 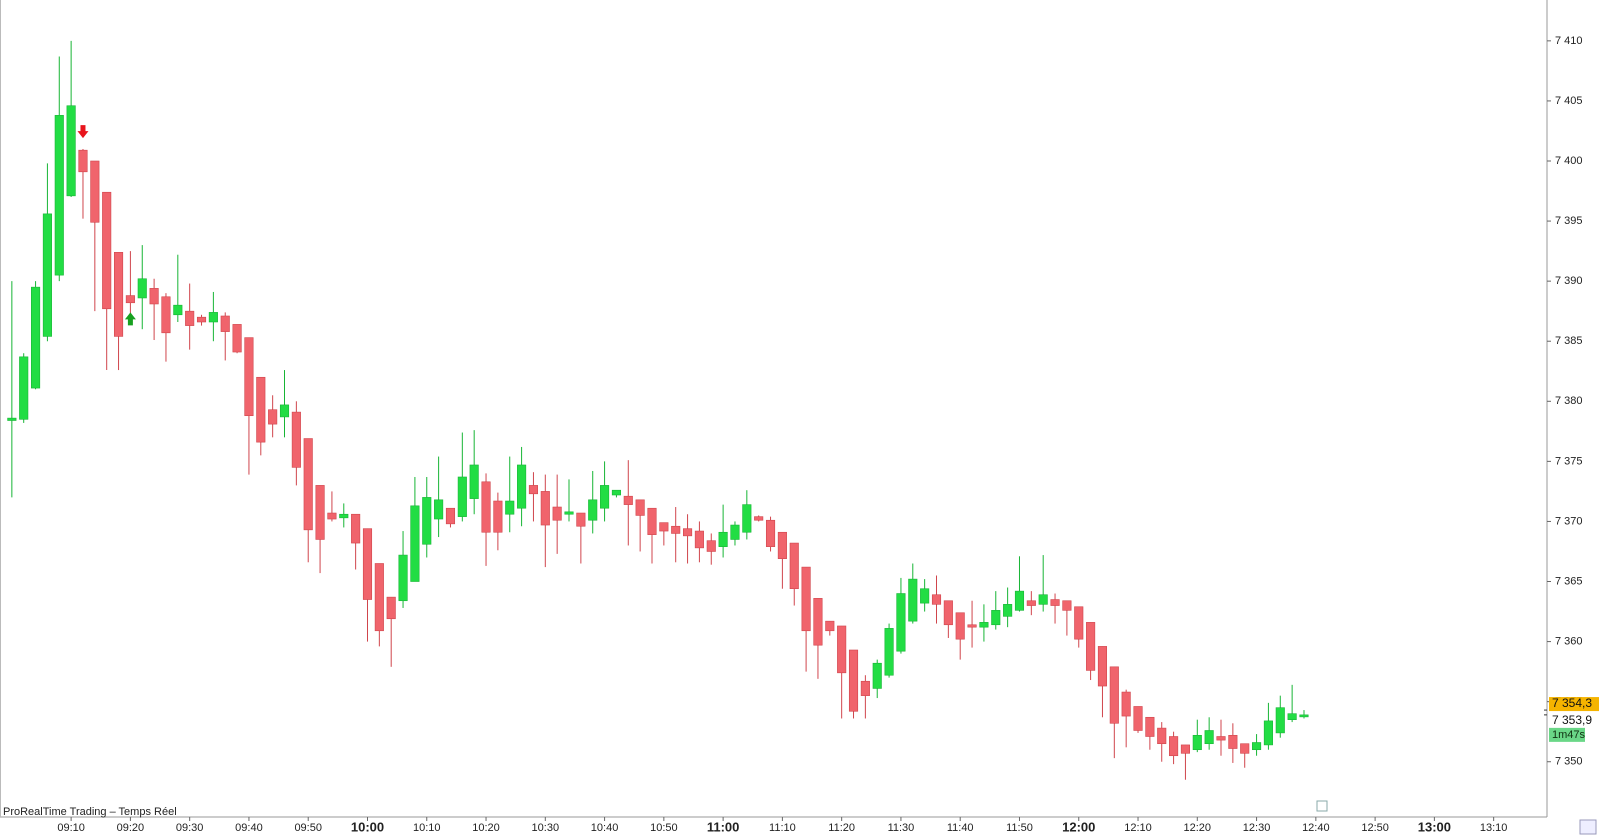 I want to click on x-tick-label: 10:20, so click(x=486, y=828).